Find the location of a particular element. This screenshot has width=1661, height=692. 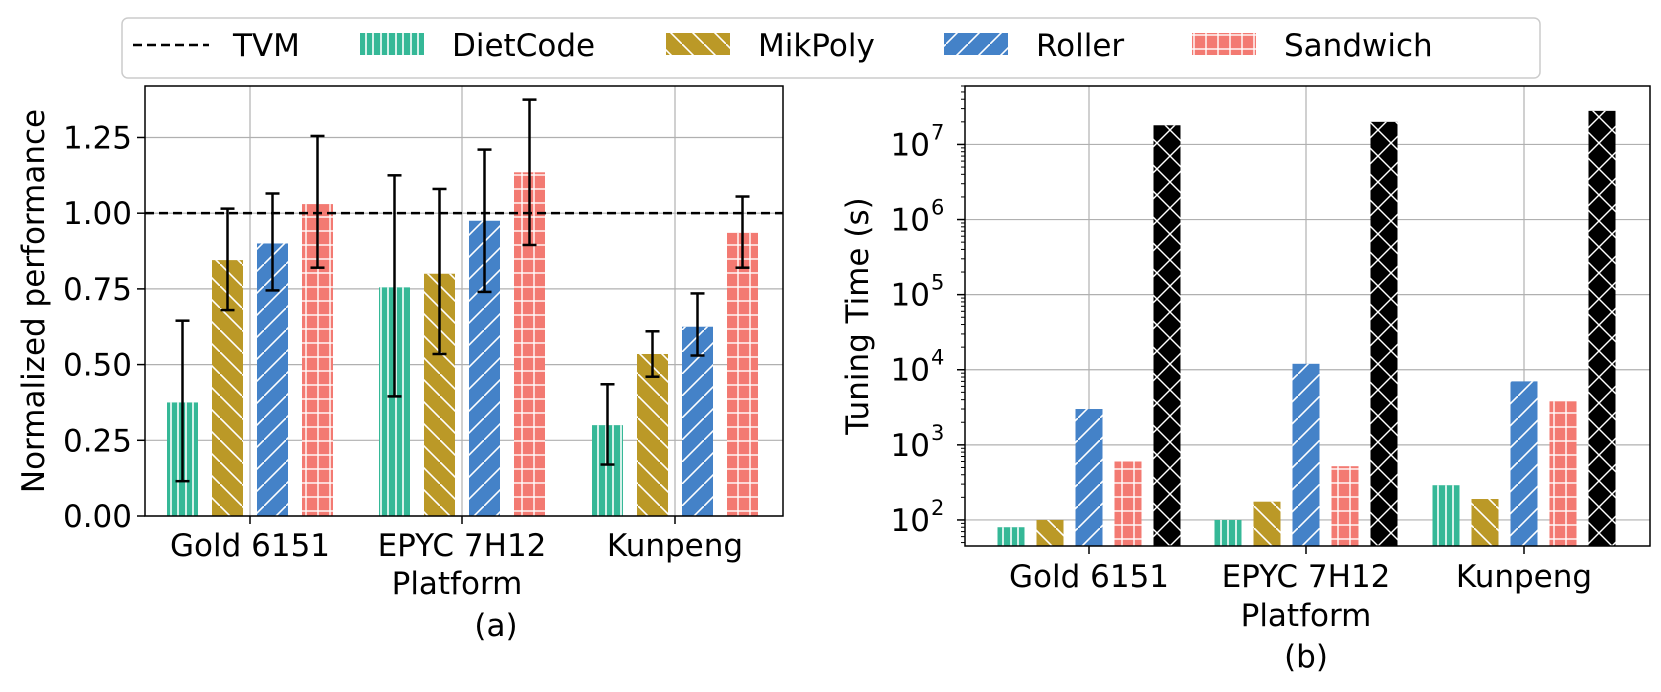

panel-b-bar-roller-kunpeng-hatch is located at coordinates (1524, 463).